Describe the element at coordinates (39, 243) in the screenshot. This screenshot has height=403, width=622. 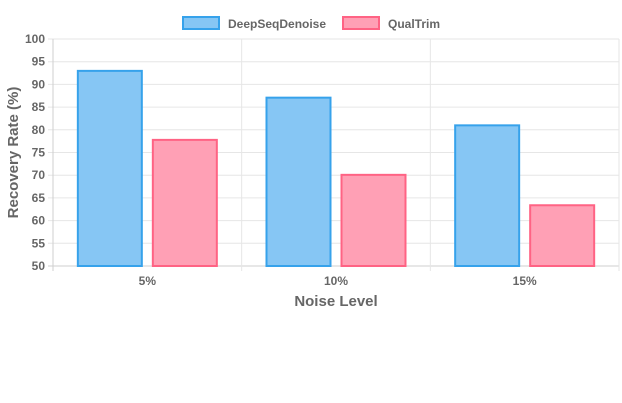
I see `y-tick-label: 55` at that location.